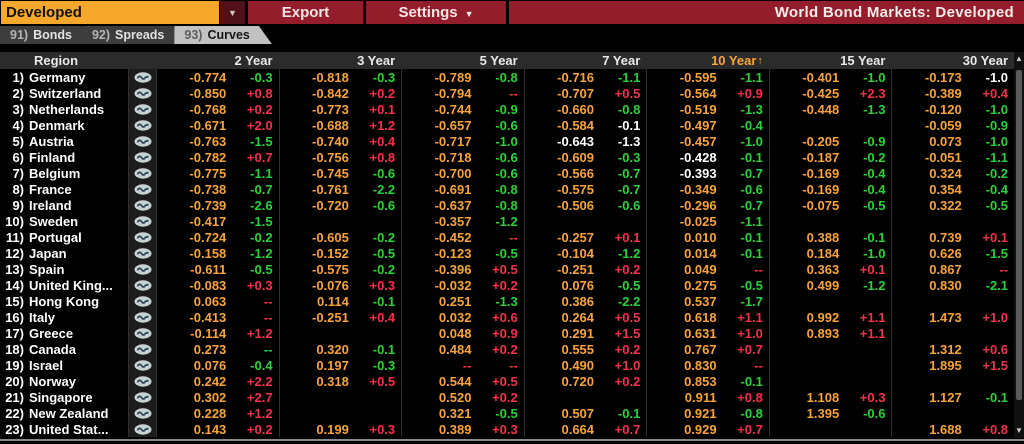 Image resolution: width=1024 pixels, height=444 pixels. What do you see at coordinates (46, 365) in the screenshot?
I see `region-name: Israel` at bounding box center [46, 365].